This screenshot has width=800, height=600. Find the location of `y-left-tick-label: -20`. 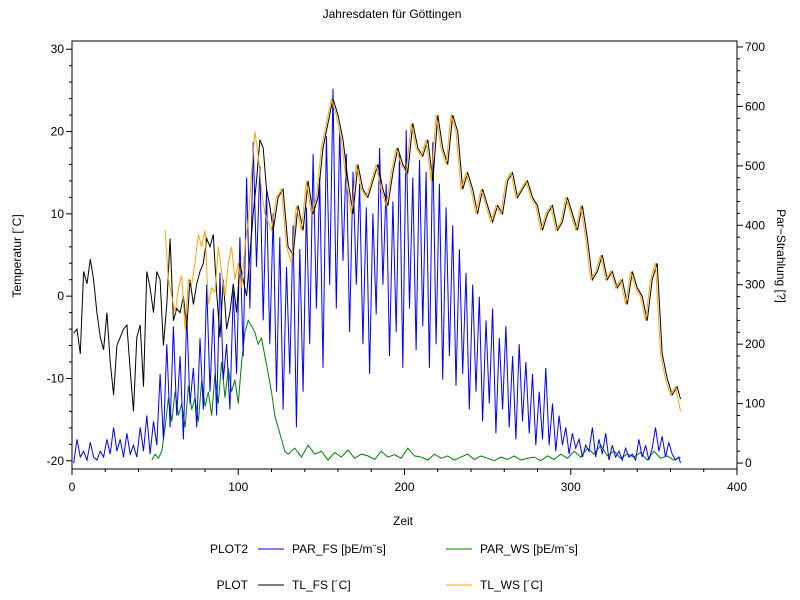

y-left-tick-label: -20 is located at coordinates (56, 461).